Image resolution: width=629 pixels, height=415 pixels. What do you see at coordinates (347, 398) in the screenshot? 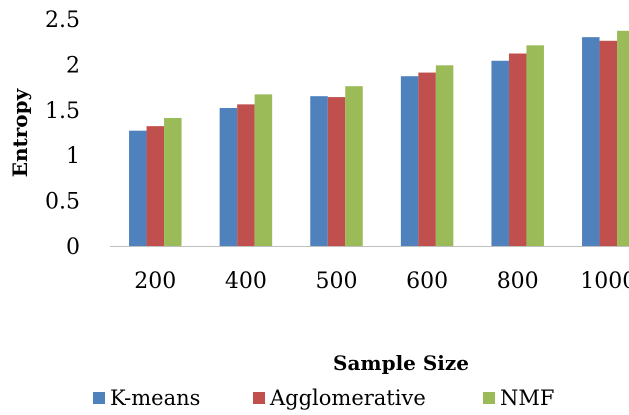
I see `legend-label: Agglomerative` at bounding box center [347, 398].